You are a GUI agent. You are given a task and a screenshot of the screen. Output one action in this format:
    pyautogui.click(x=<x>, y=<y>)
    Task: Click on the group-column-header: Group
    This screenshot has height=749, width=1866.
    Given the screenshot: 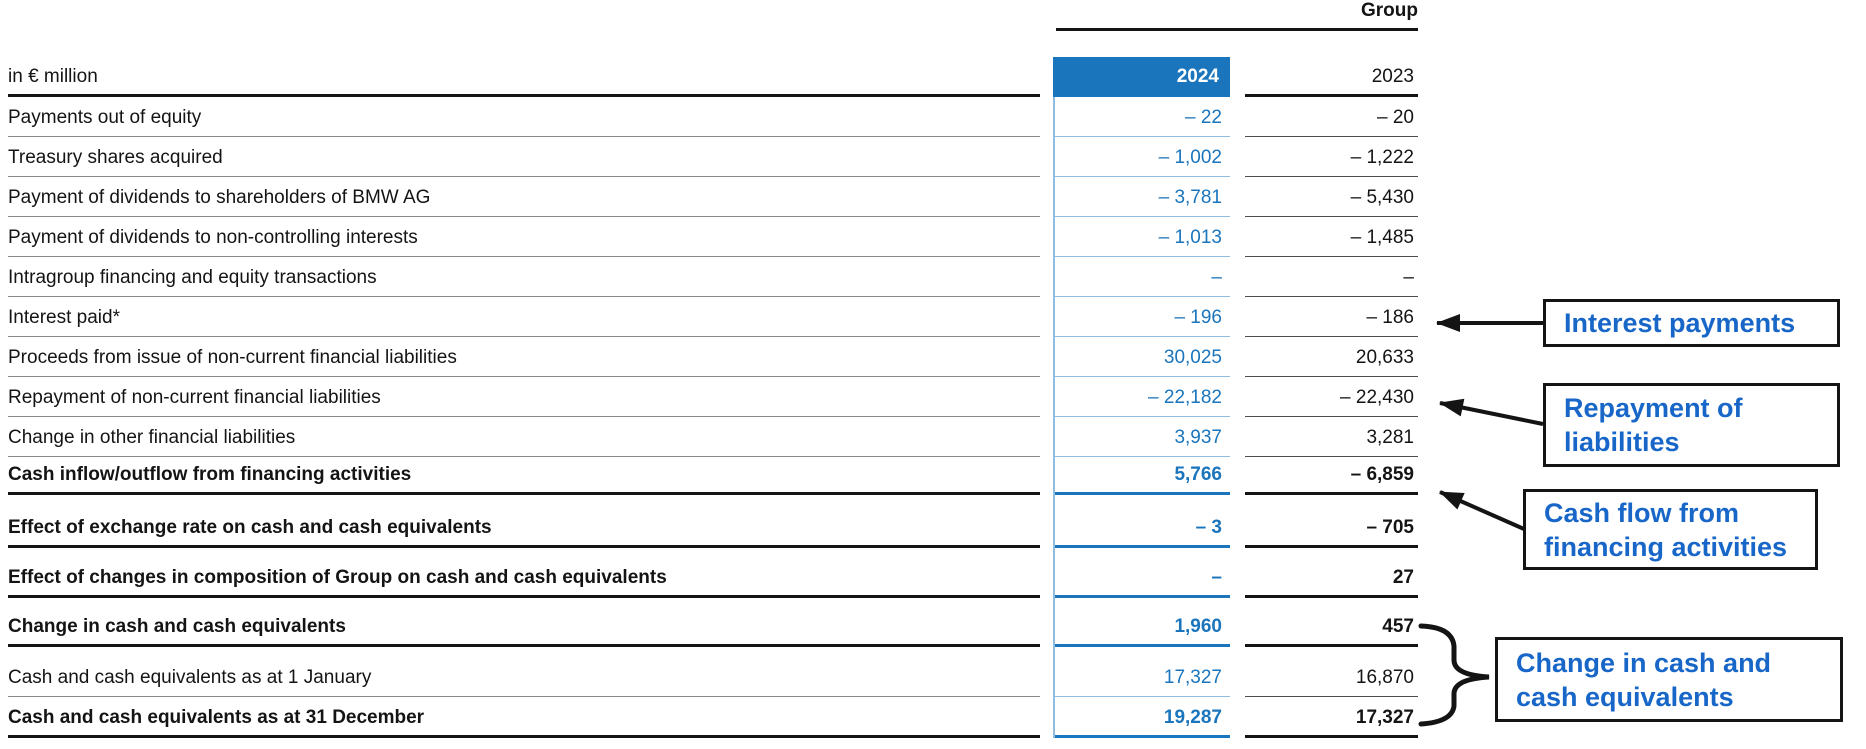 What is the action you would take?
    pyautogui.click(x=1237, y=15)
    